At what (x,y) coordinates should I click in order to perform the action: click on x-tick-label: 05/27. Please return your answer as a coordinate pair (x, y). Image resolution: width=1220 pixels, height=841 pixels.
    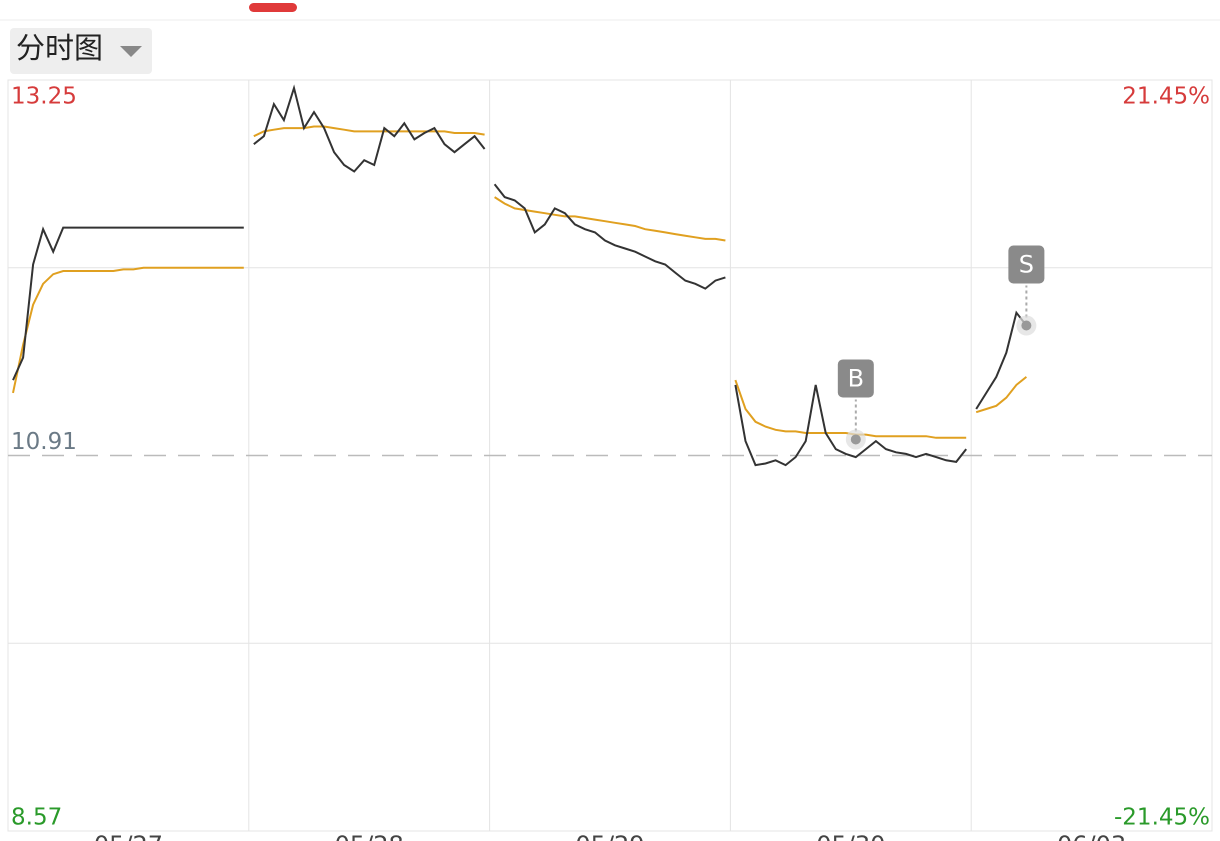
    Looking at the image, I should click on (128, 836).